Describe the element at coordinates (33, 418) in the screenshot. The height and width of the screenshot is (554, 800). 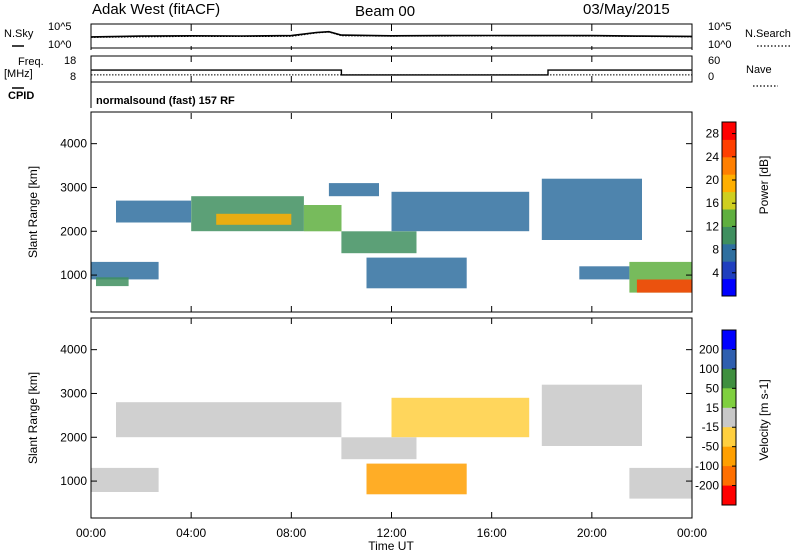
I see `velocity-ylabel: Slant Range [km]` at that location.